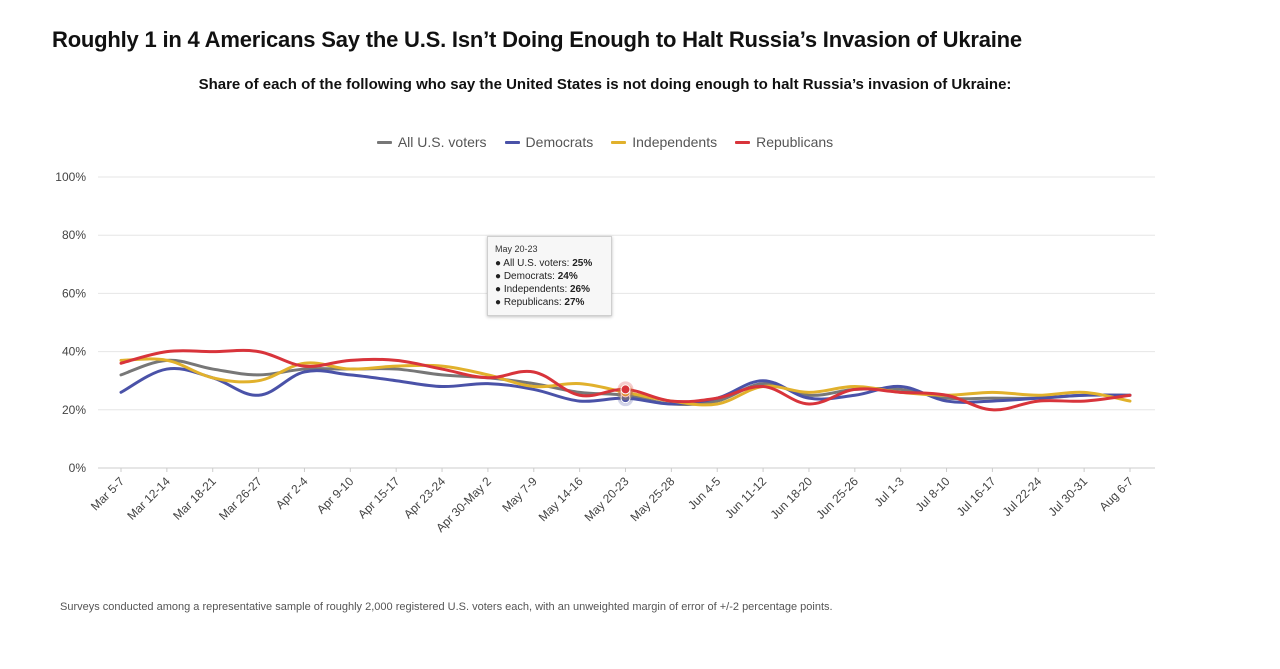 This screenshot has width=1280, height=669. Describe the element at coordinates (1022, 496) in the screenshot. I see `x-tick-label: Jul 22-24` at that location.